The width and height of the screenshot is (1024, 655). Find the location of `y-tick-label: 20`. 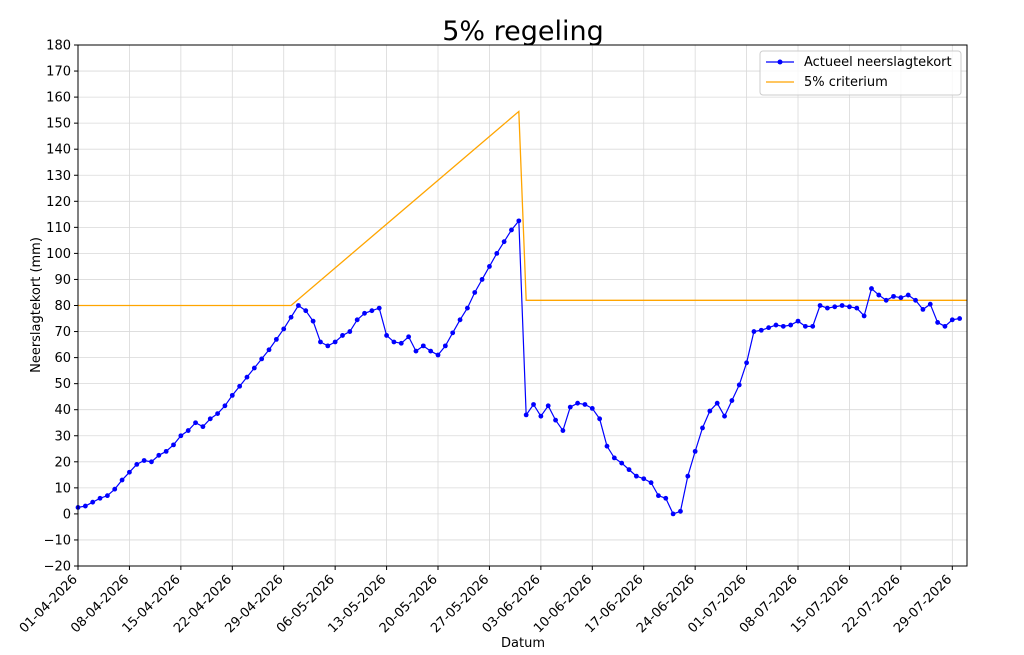

y-tick-label: 20 is located at coordinates (62, 462).